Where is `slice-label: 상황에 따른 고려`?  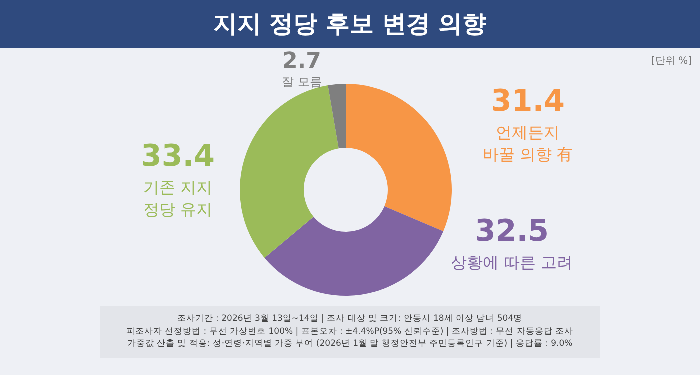
slice-label: 상황에 따른 고려 is located at coordinates (512, 263).